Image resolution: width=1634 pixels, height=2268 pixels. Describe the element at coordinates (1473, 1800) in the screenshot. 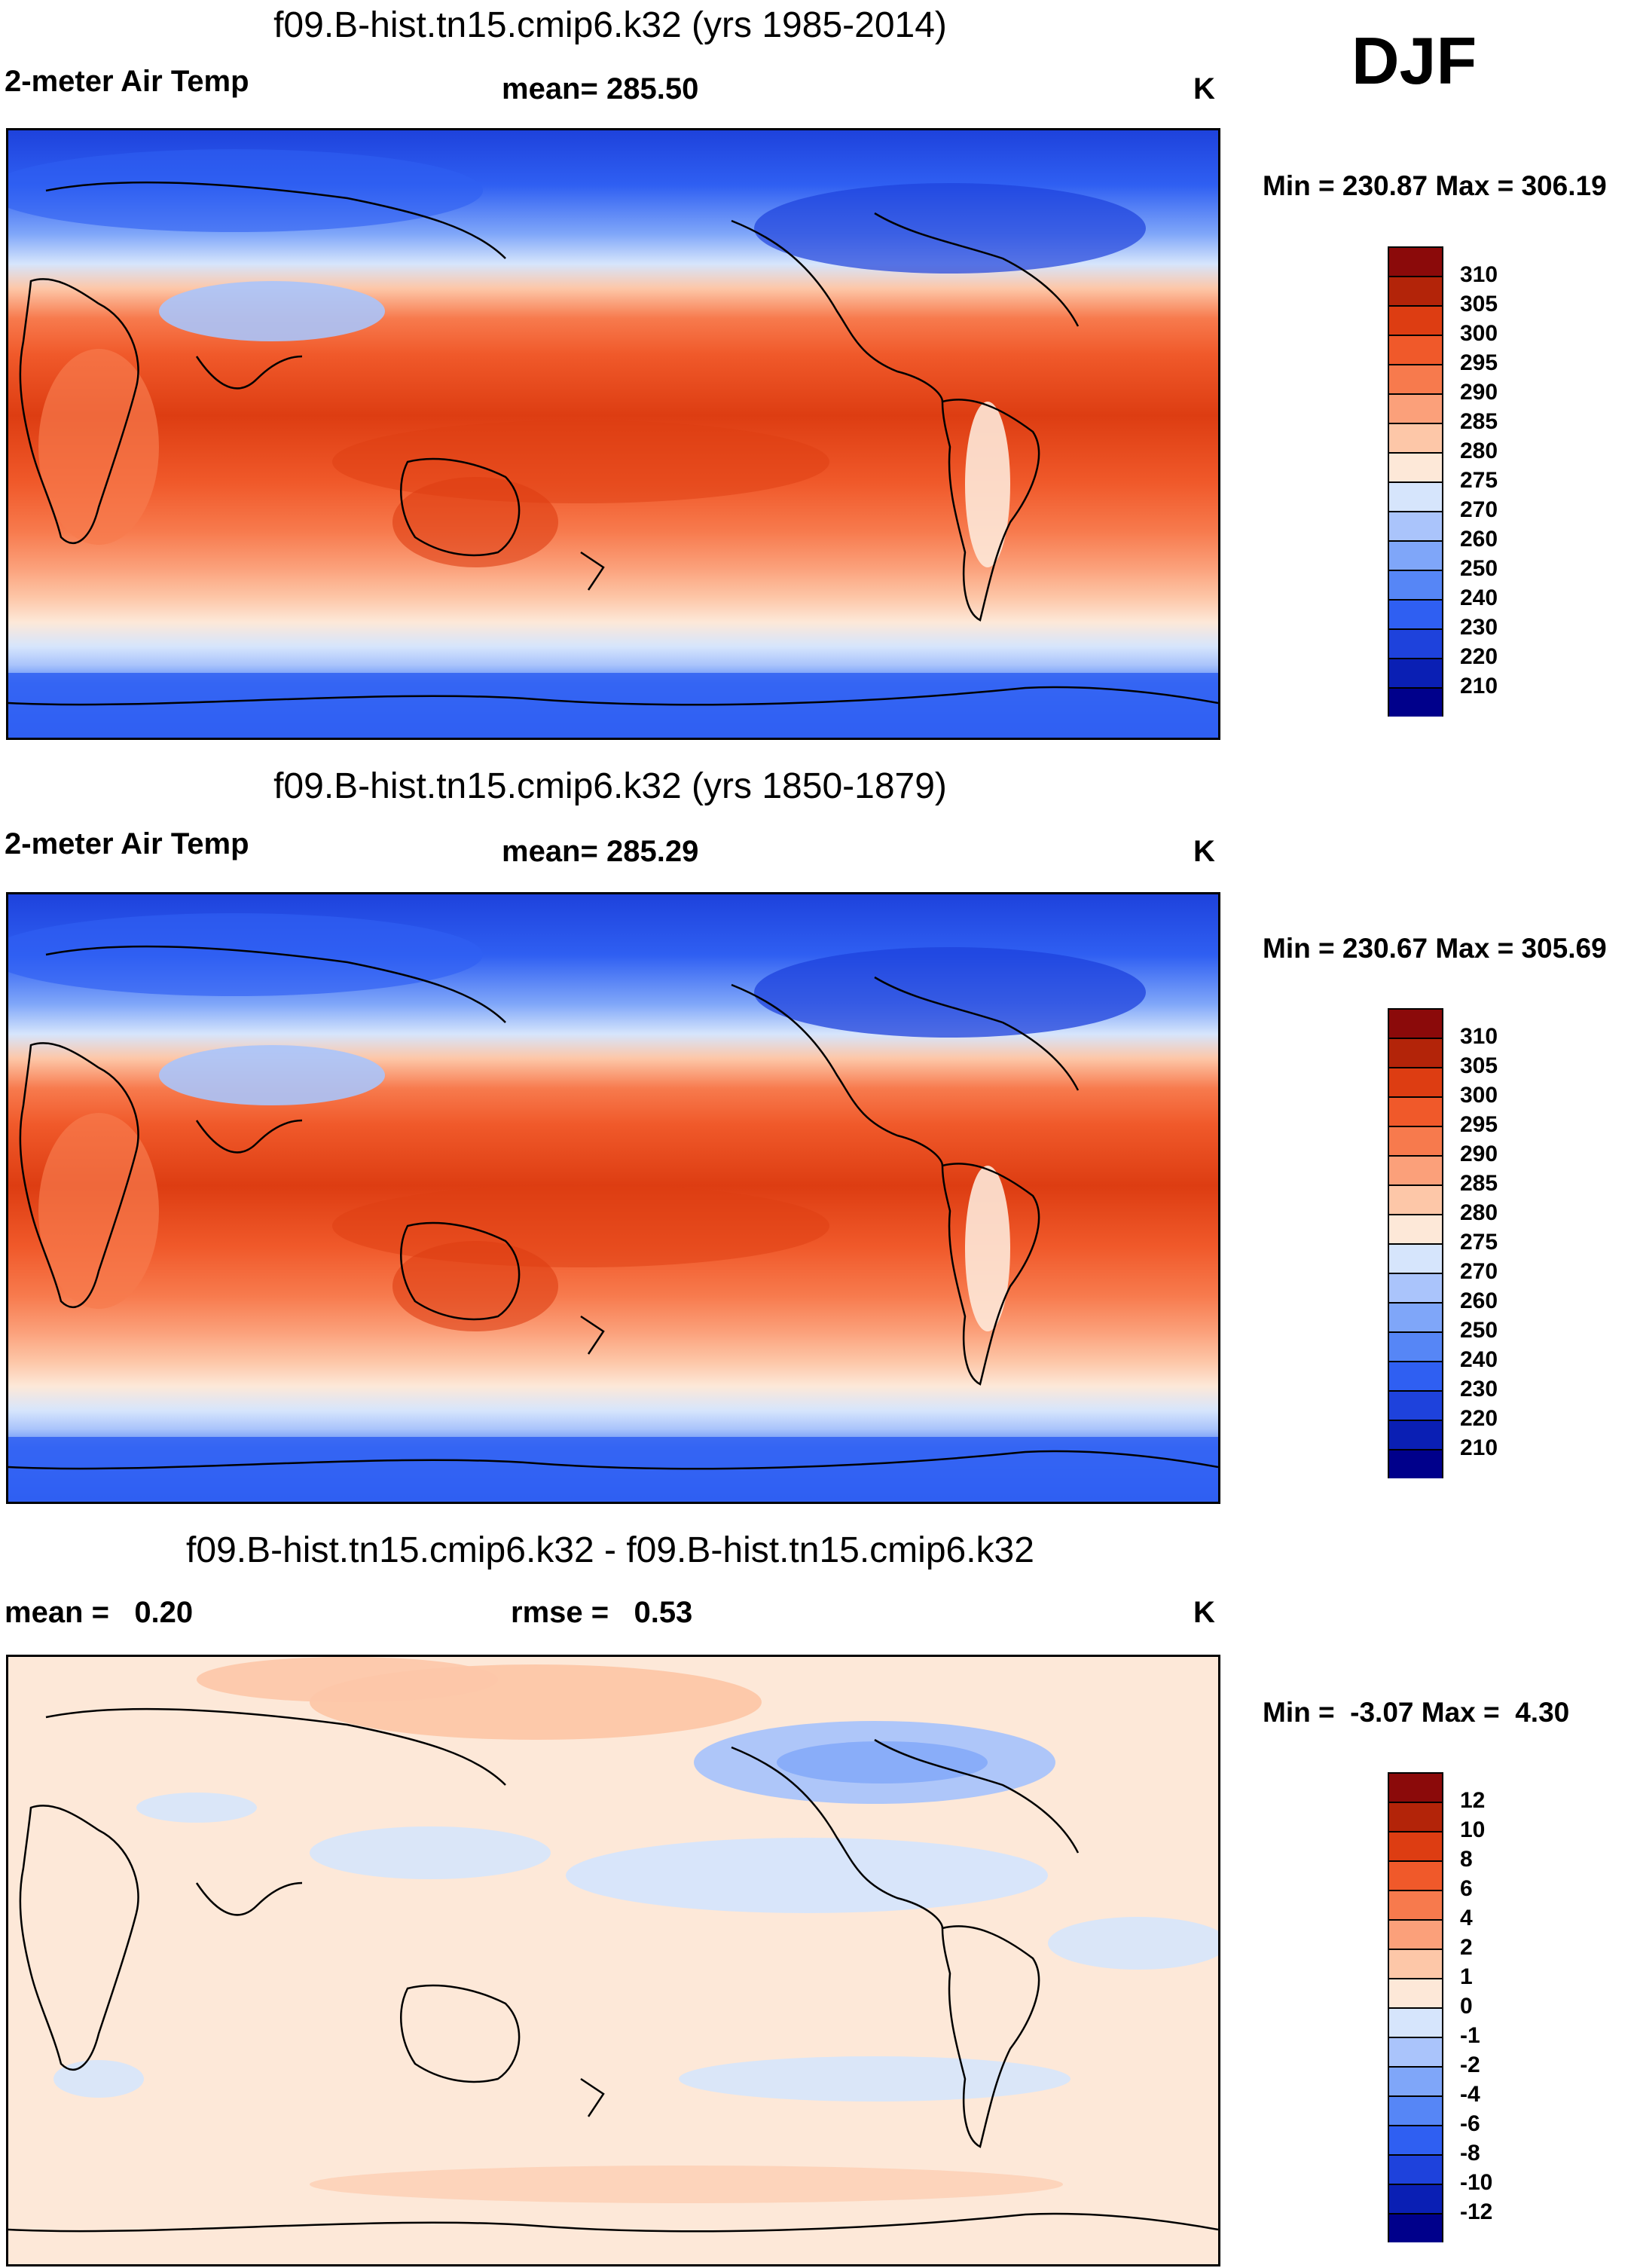

I see `panel3-colorbar-label: 12` at that location.